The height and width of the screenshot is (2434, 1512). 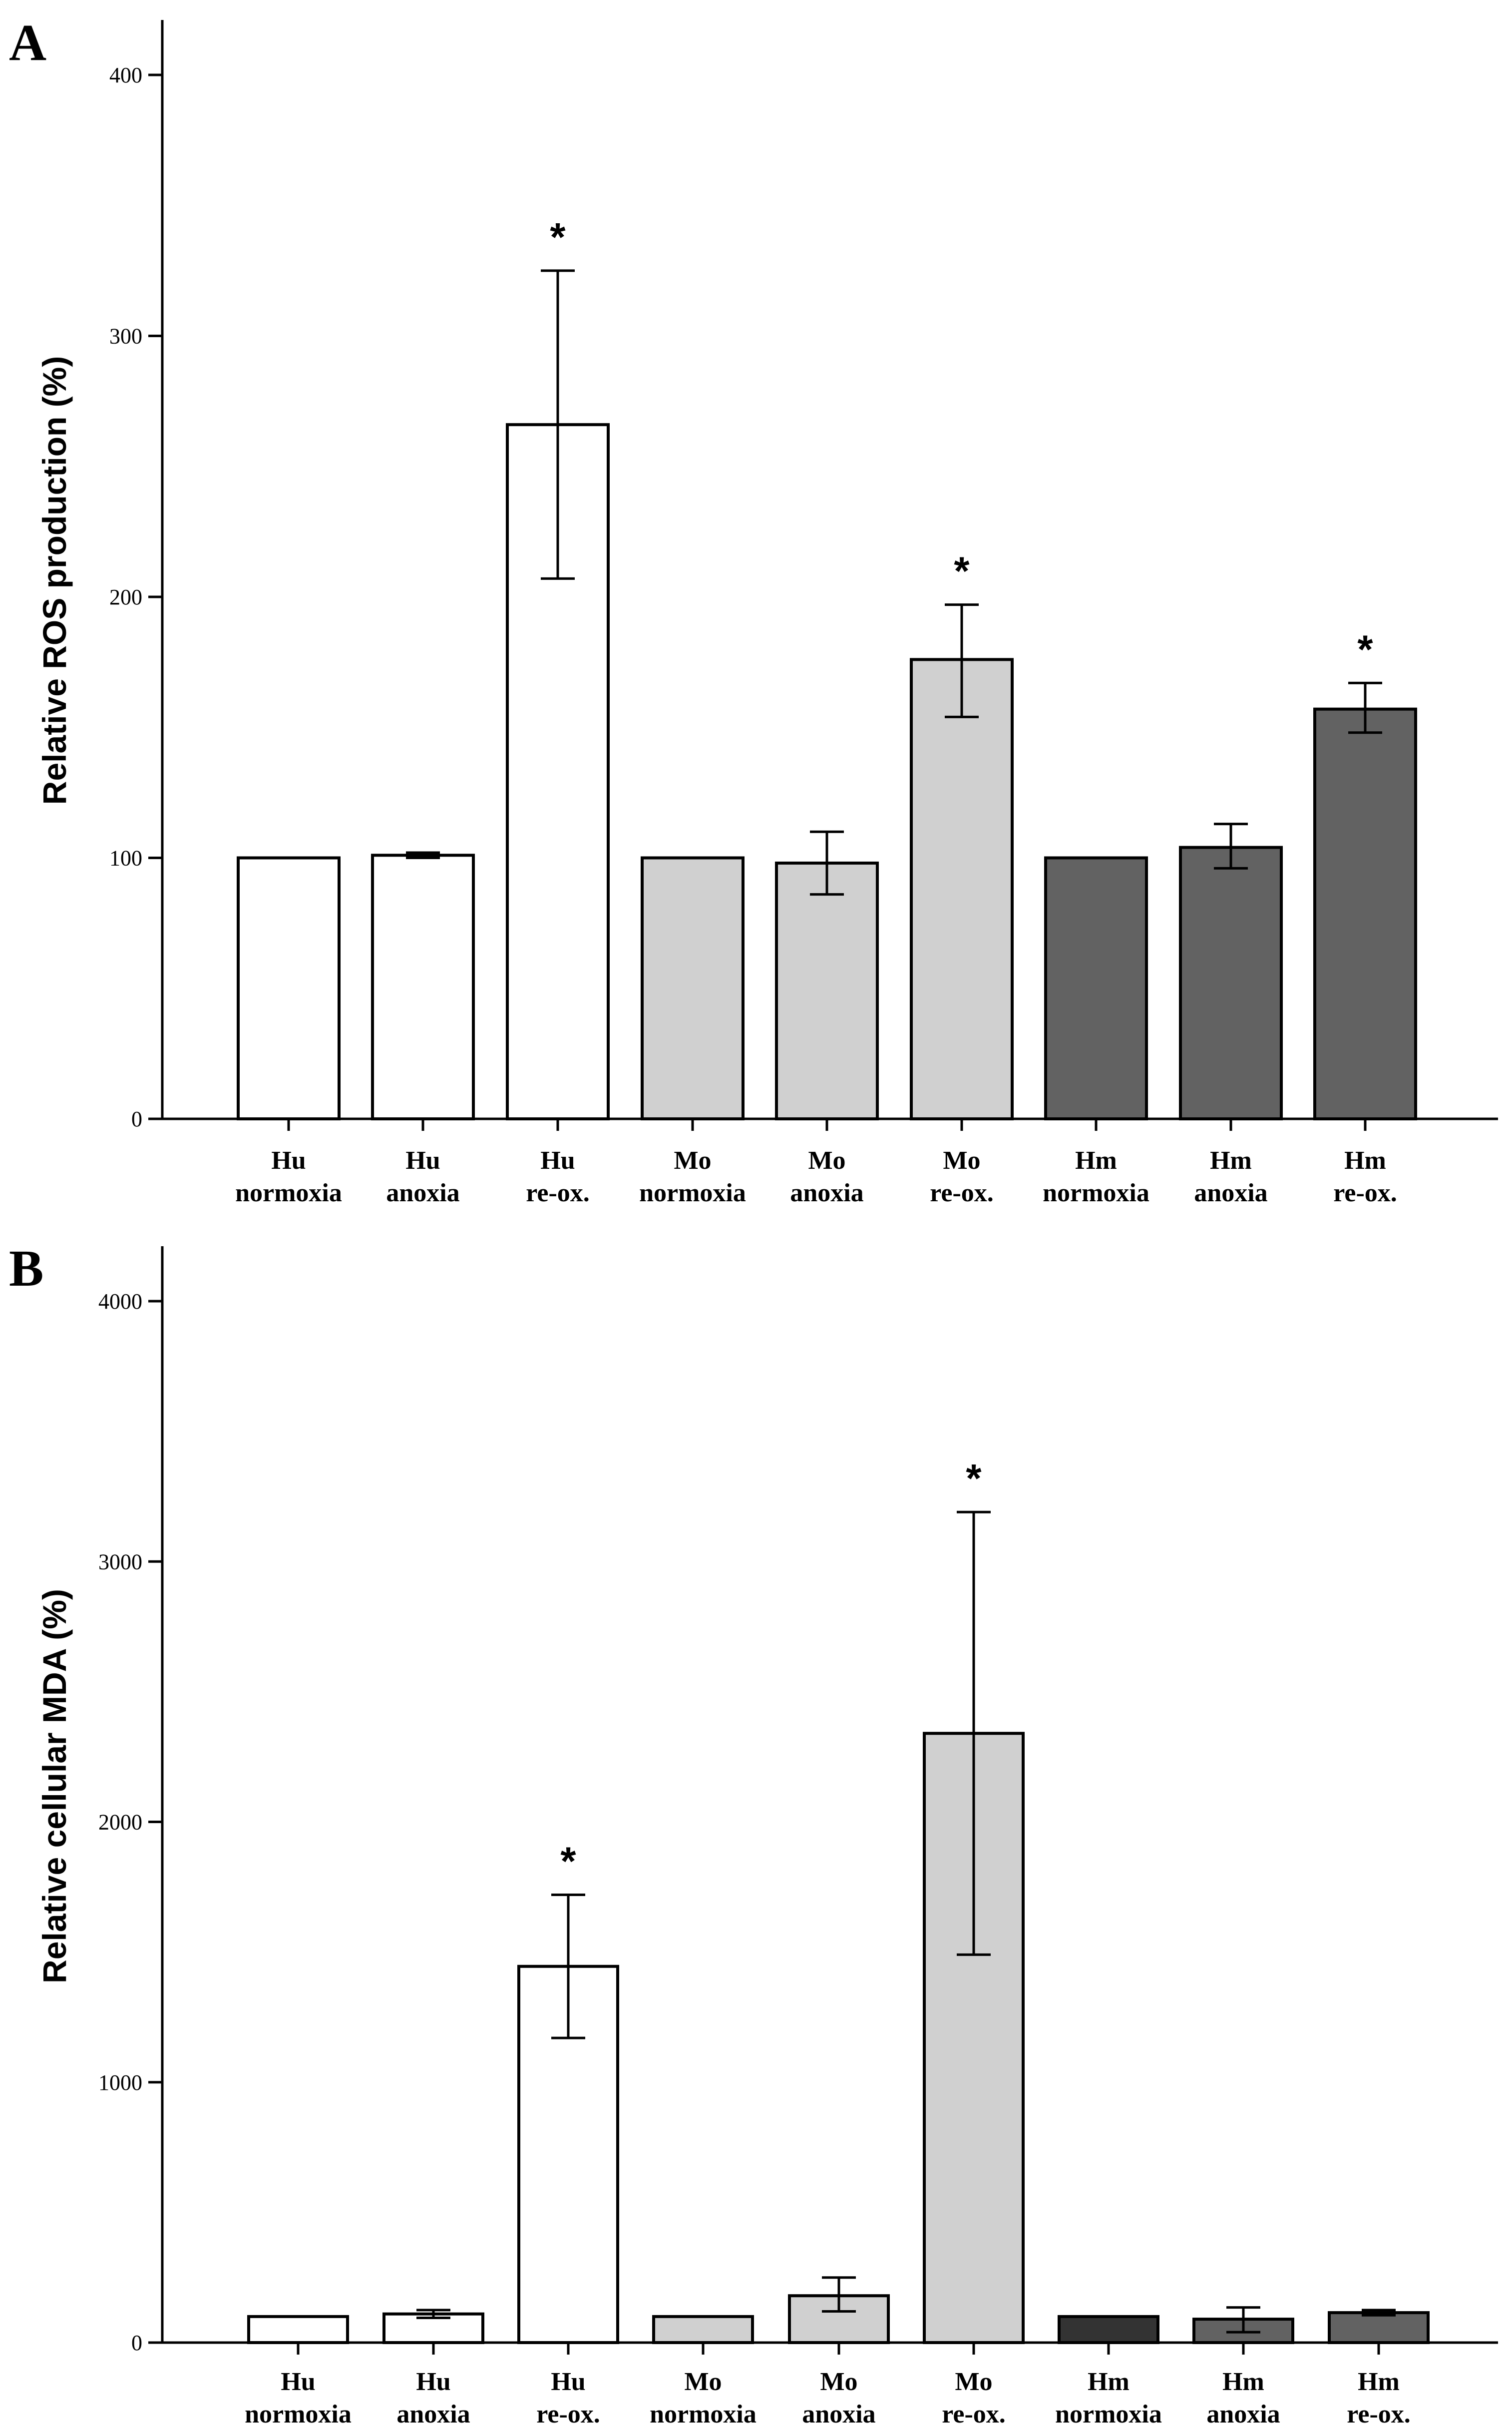 I want to click on panel-b-y-tick-label: 3000, so click(x=120, y=1561).